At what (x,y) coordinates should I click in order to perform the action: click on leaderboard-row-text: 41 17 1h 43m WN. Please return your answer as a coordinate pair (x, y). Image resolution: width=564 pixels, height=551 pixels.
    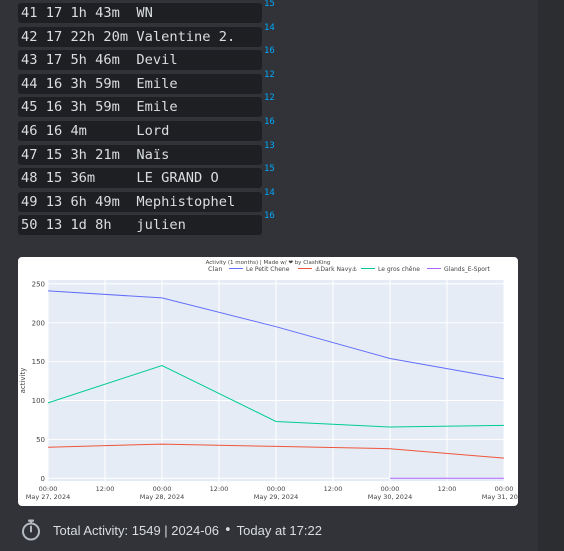
    Looking at the image, I should click on (87, 13).